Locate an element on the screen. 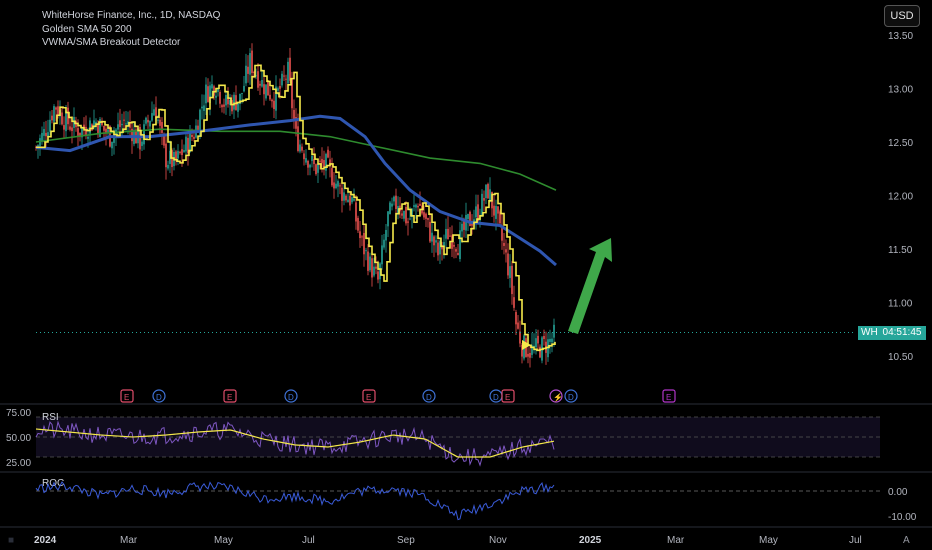 This screenshot has width=932, height=550. roc-line is located at coordinates (295, 501).